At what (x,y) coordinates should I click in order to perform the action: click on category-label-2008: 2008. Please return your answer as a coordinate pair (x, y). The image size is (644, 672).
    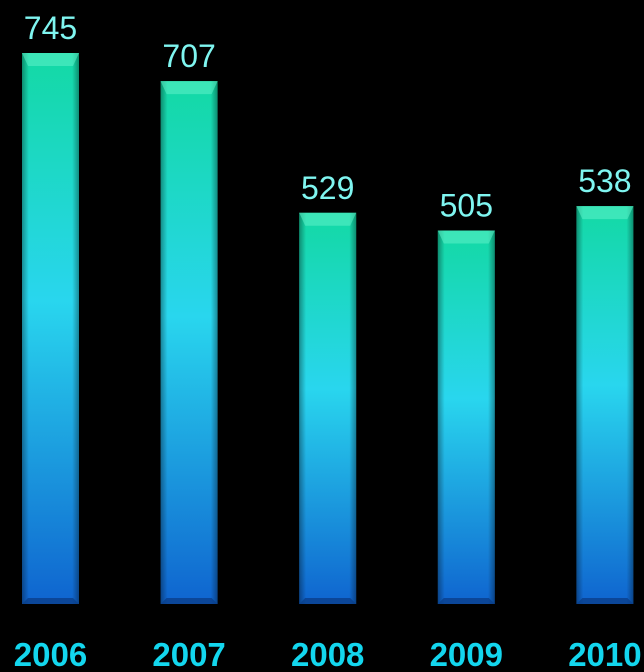
    Looking at the image, I should click on (327, 654).